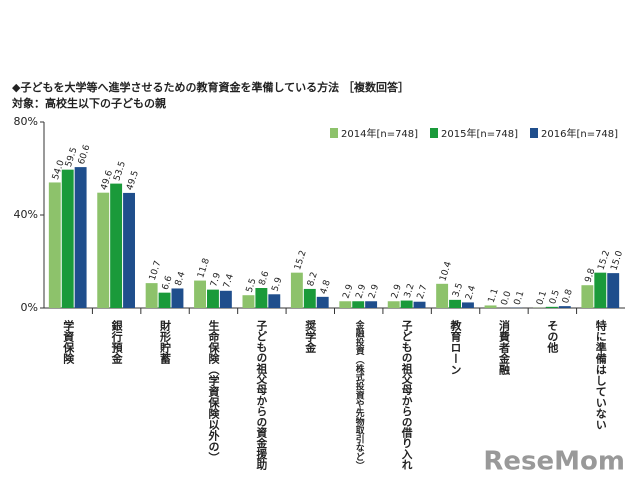  What do you see at coordinates (326, 287) in the screenshot?
I see `value-label: 4.8` at bounding box center [326, 287].